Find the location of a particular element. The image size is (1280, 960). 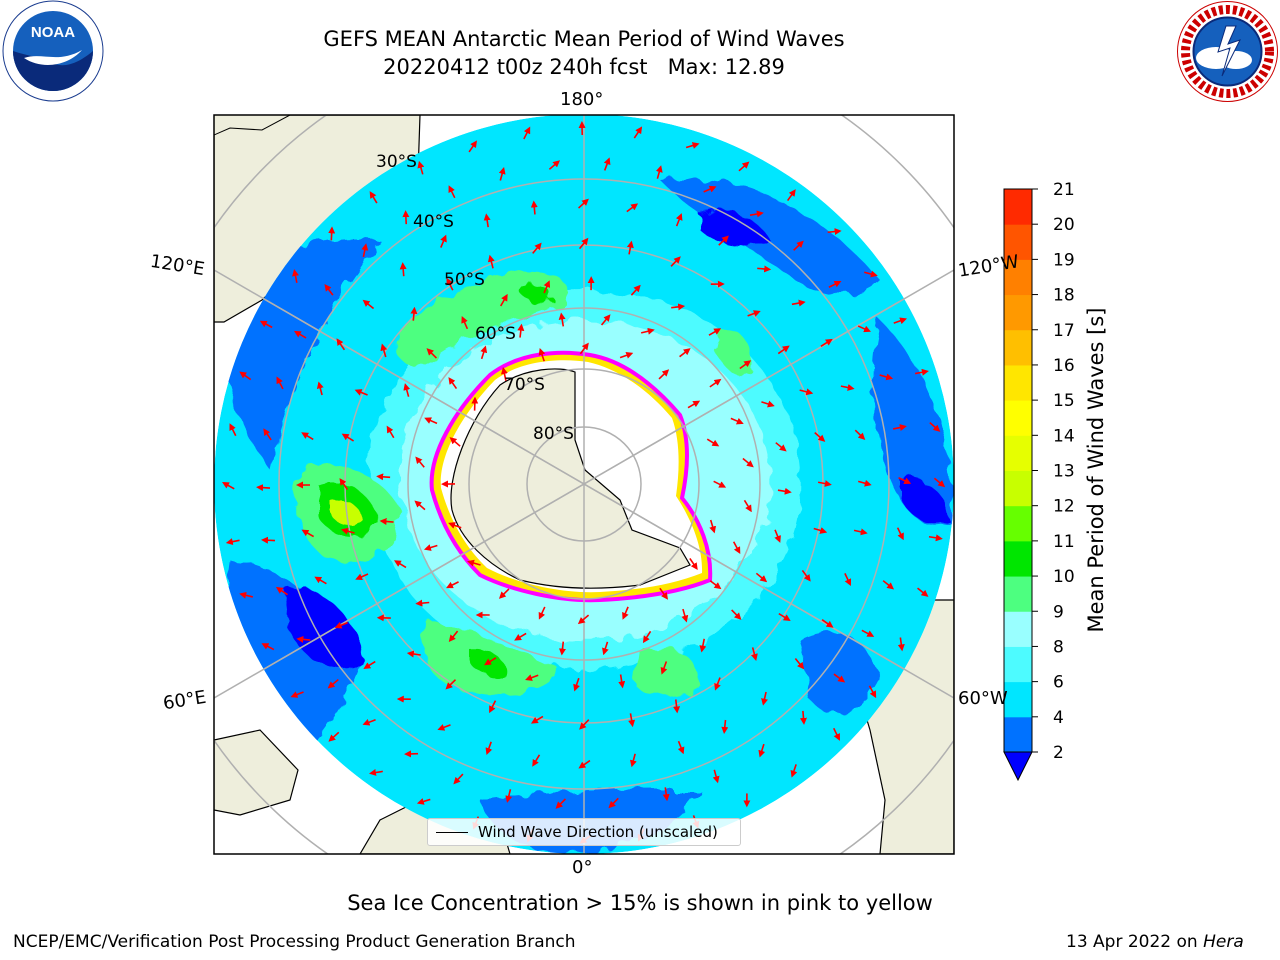

lon-label-60w: 60°W is located at coordinates (983, 698).